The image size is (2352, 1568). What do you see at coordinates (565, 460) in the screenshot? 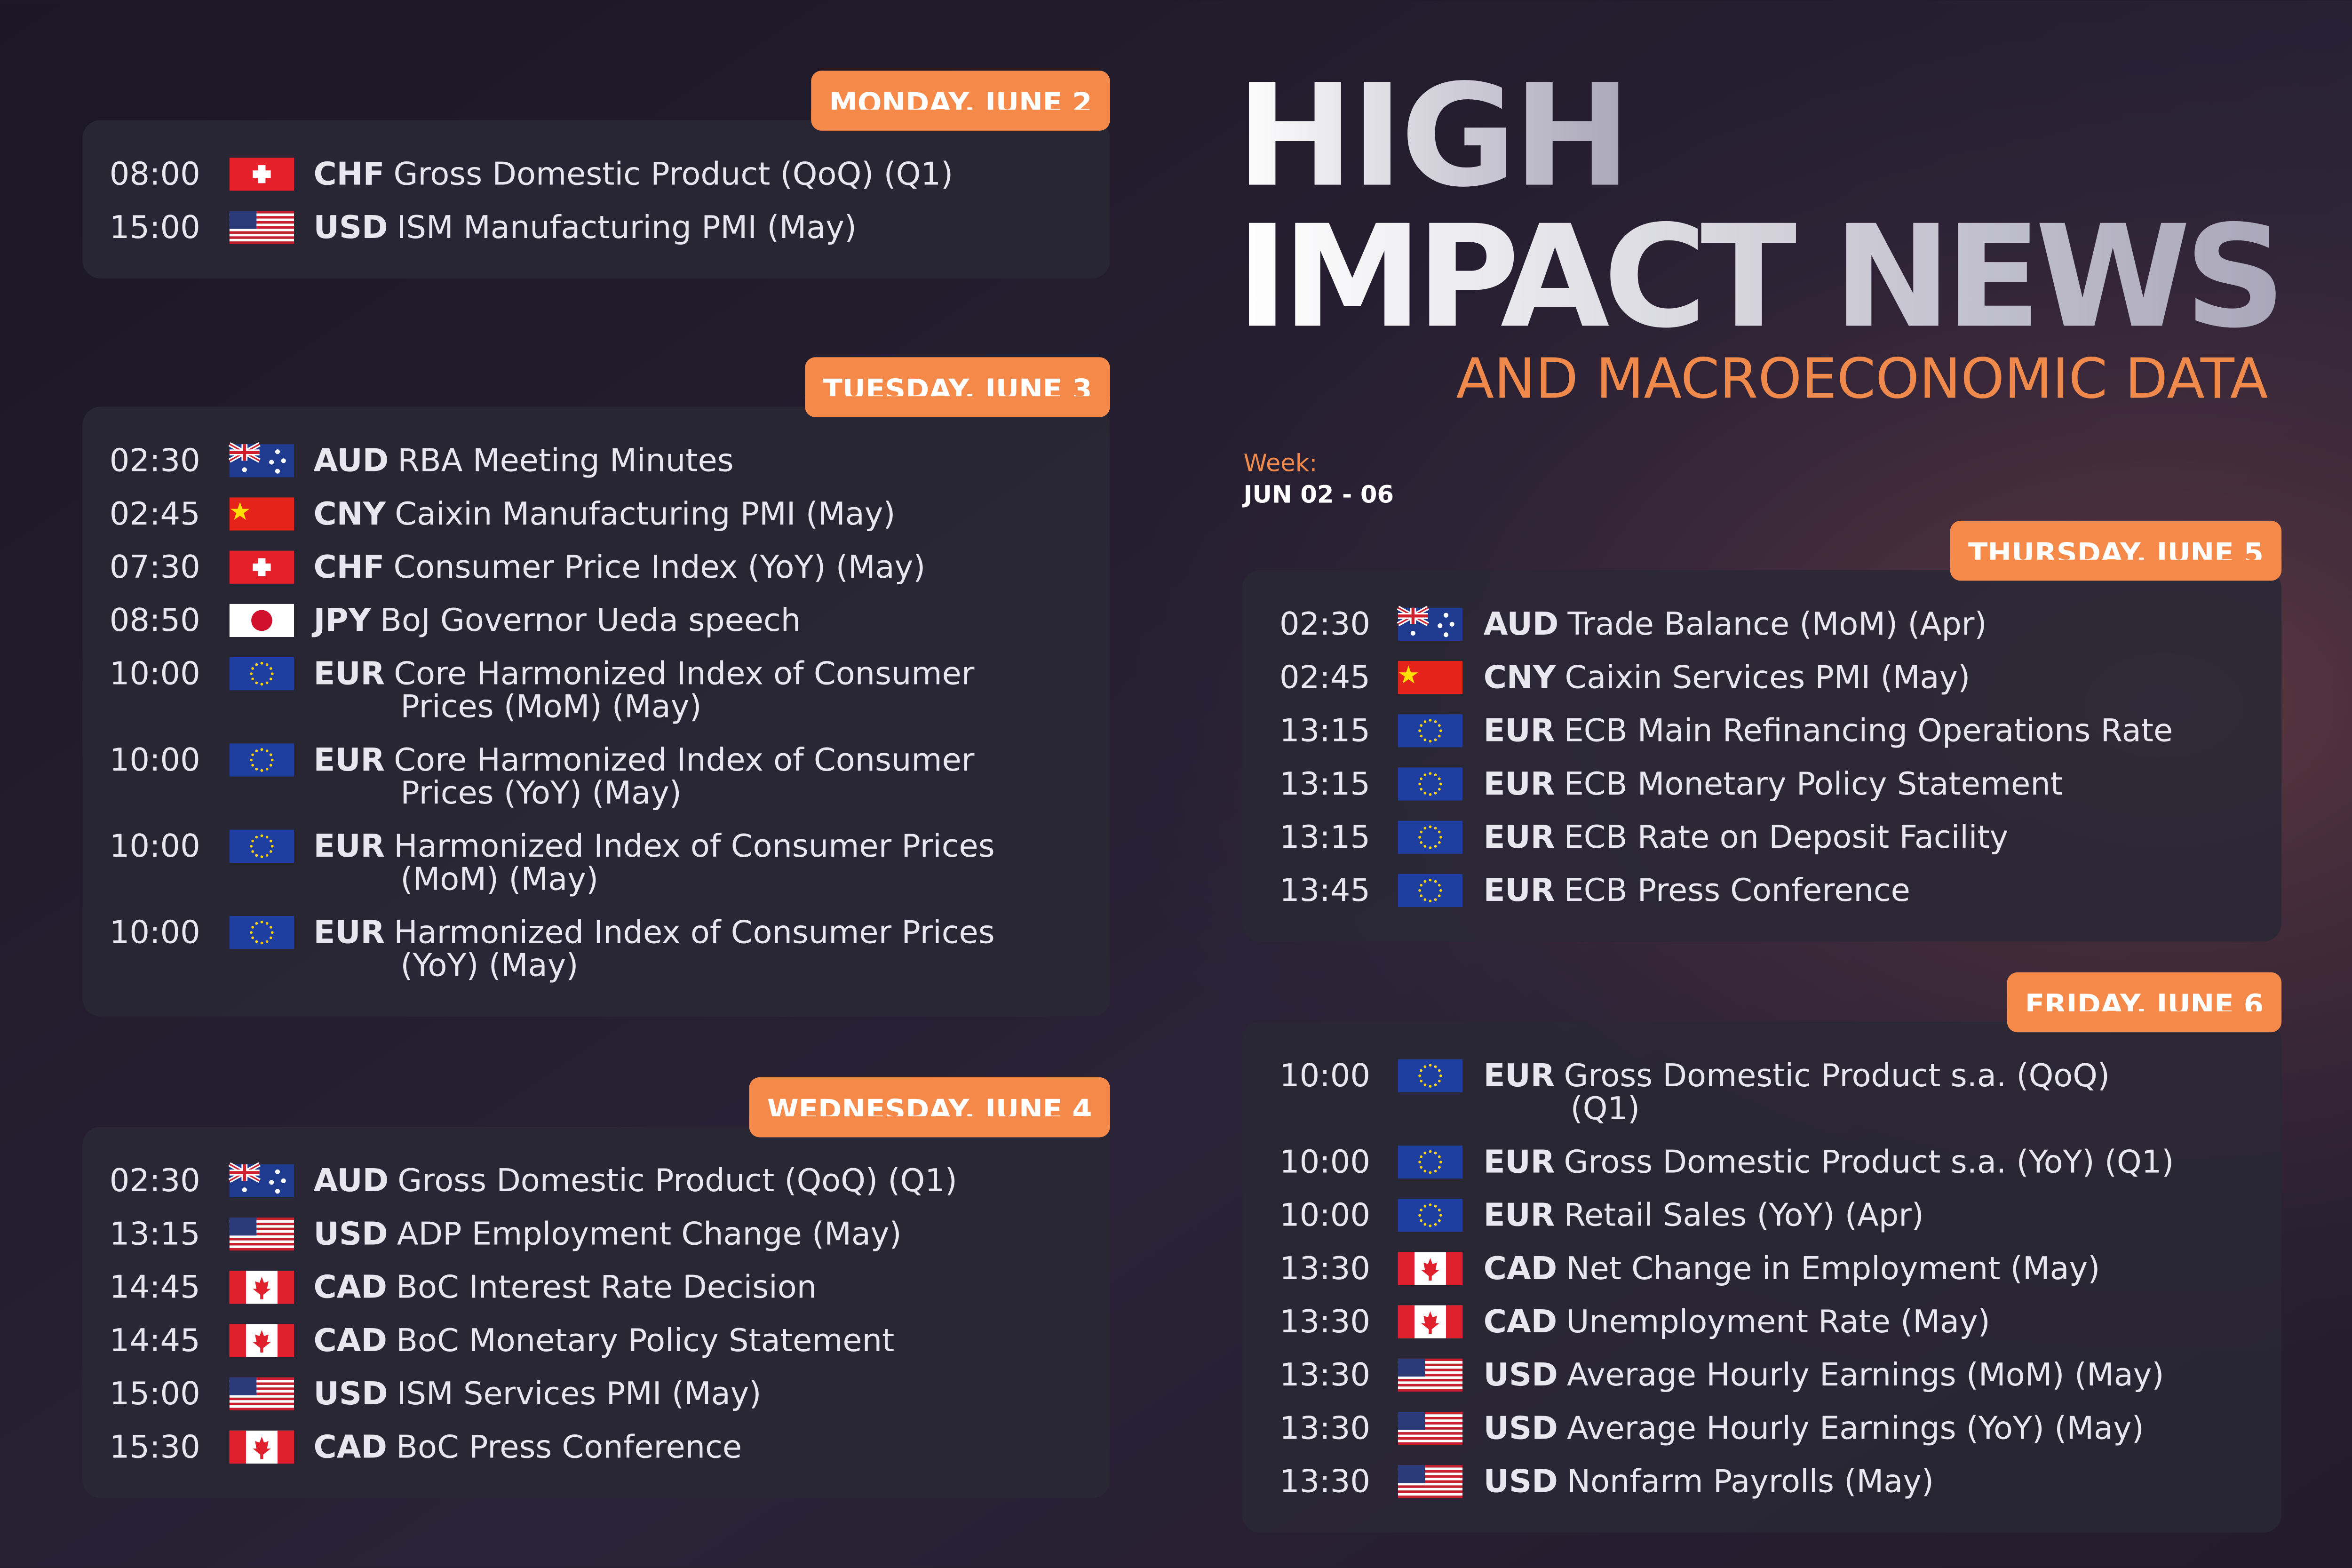
I see `event-name: RBA Meeting Minutes` at bounding box center [565, 460].